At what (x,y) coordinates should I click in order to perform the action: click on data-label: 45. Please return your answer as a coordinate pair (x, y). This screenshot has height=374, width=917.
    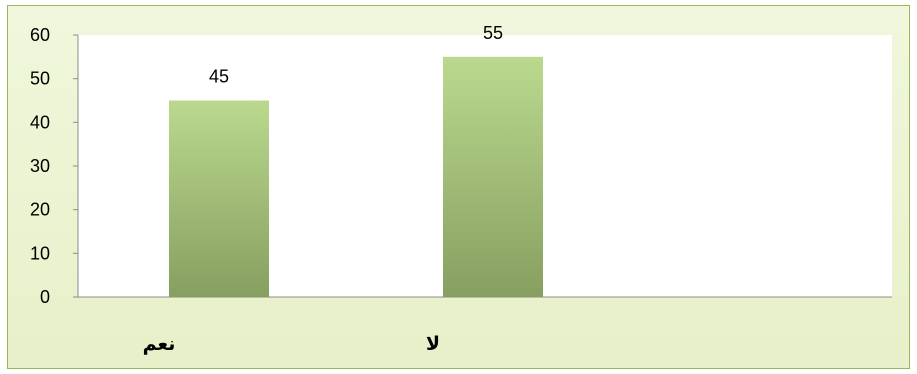
    Looking at the image, I should click on (219, 77).